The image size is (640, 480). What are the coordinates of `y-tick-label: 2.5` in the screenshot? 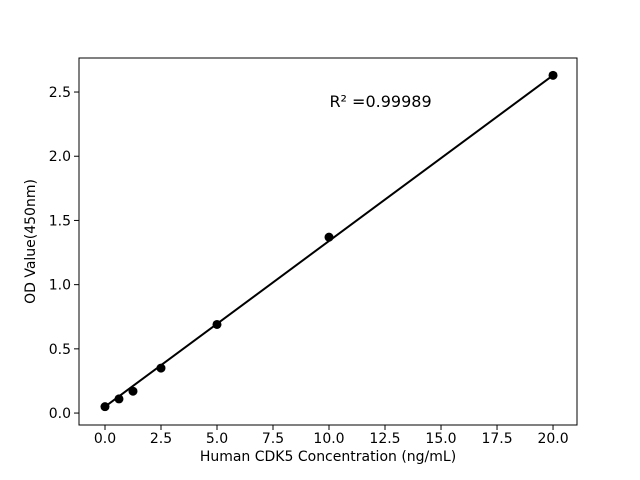 It's located at (60, 93).